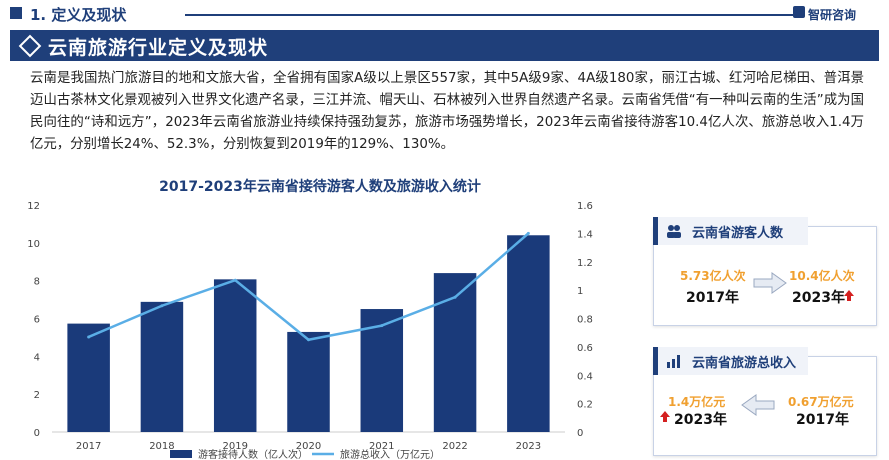 The image size is (889, 460). I want to click on y-left-tick-label: 2, so click(37, 395).